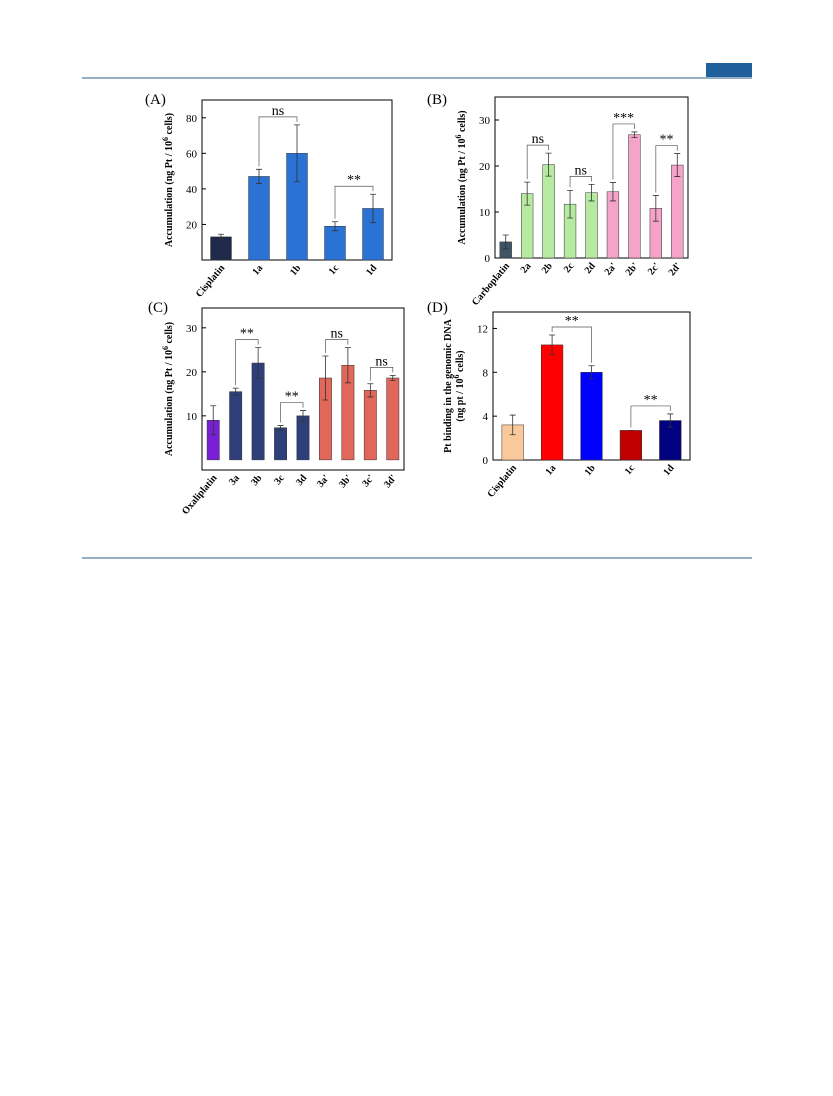 Image resolution: width=833 pixels, height=1096 pixels. I want to click on x-tick-label: 1b, so click(590, 470).